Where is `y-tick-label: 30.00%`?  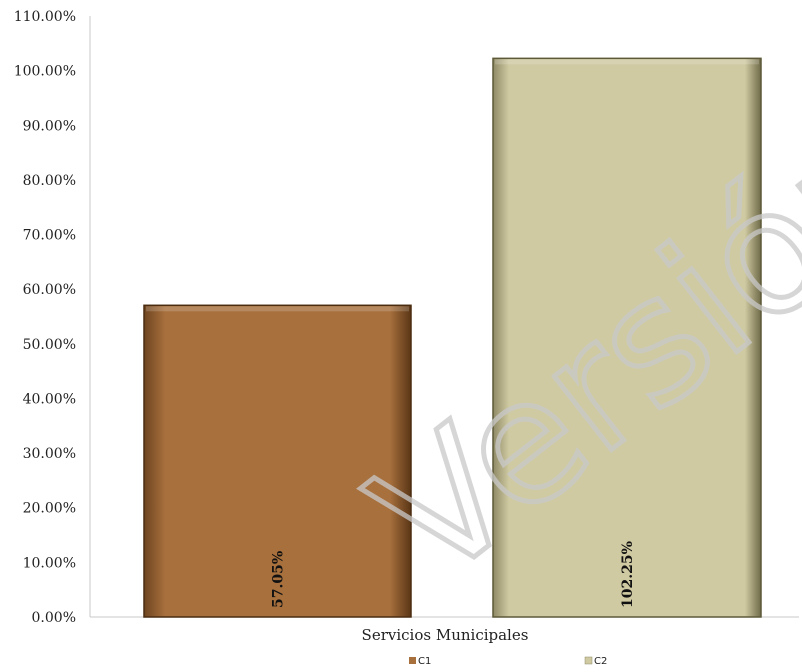 y-tick-label: 30.00% is located at coordinates (49, 454).